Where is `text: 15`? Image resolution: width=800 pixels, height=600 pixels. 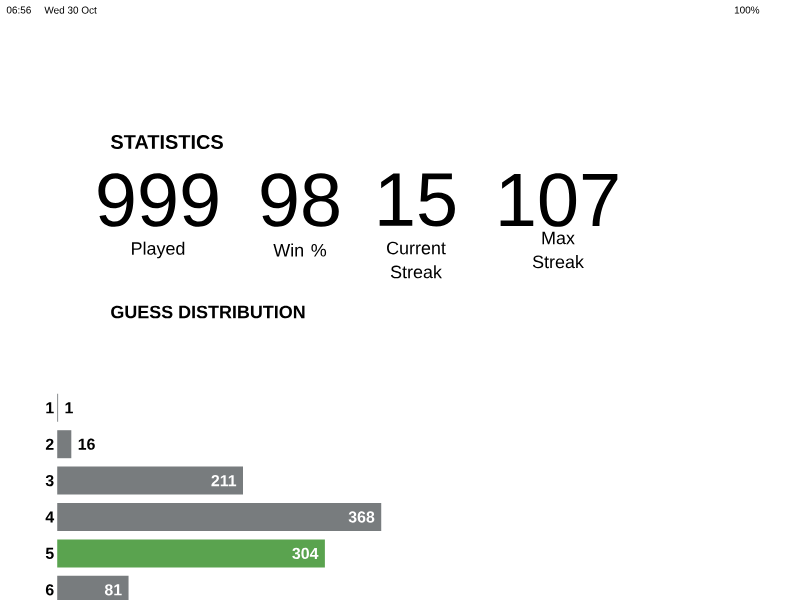
text: 15 is located at coordinates (417, 200).